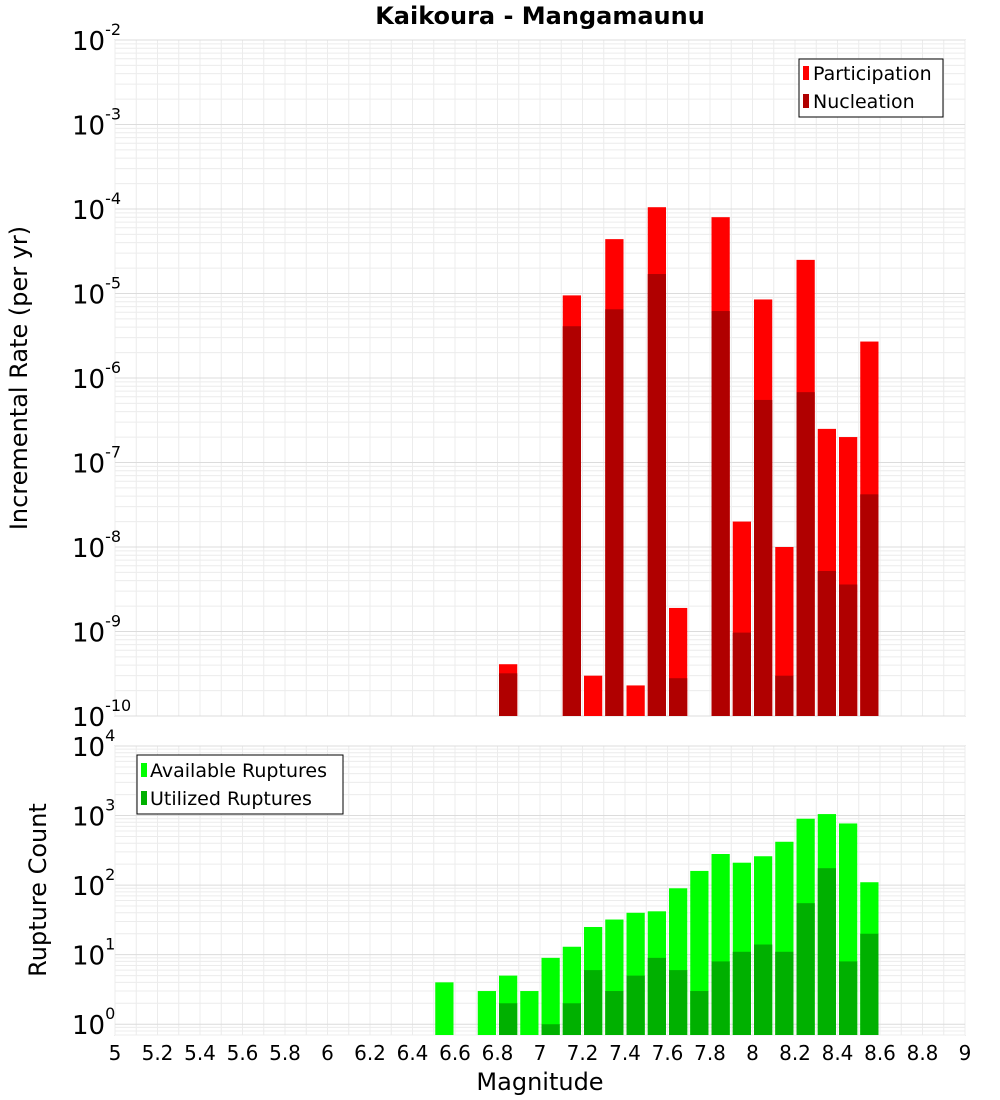  I want to click on legend-swatch-utilized, so click(144, 798).